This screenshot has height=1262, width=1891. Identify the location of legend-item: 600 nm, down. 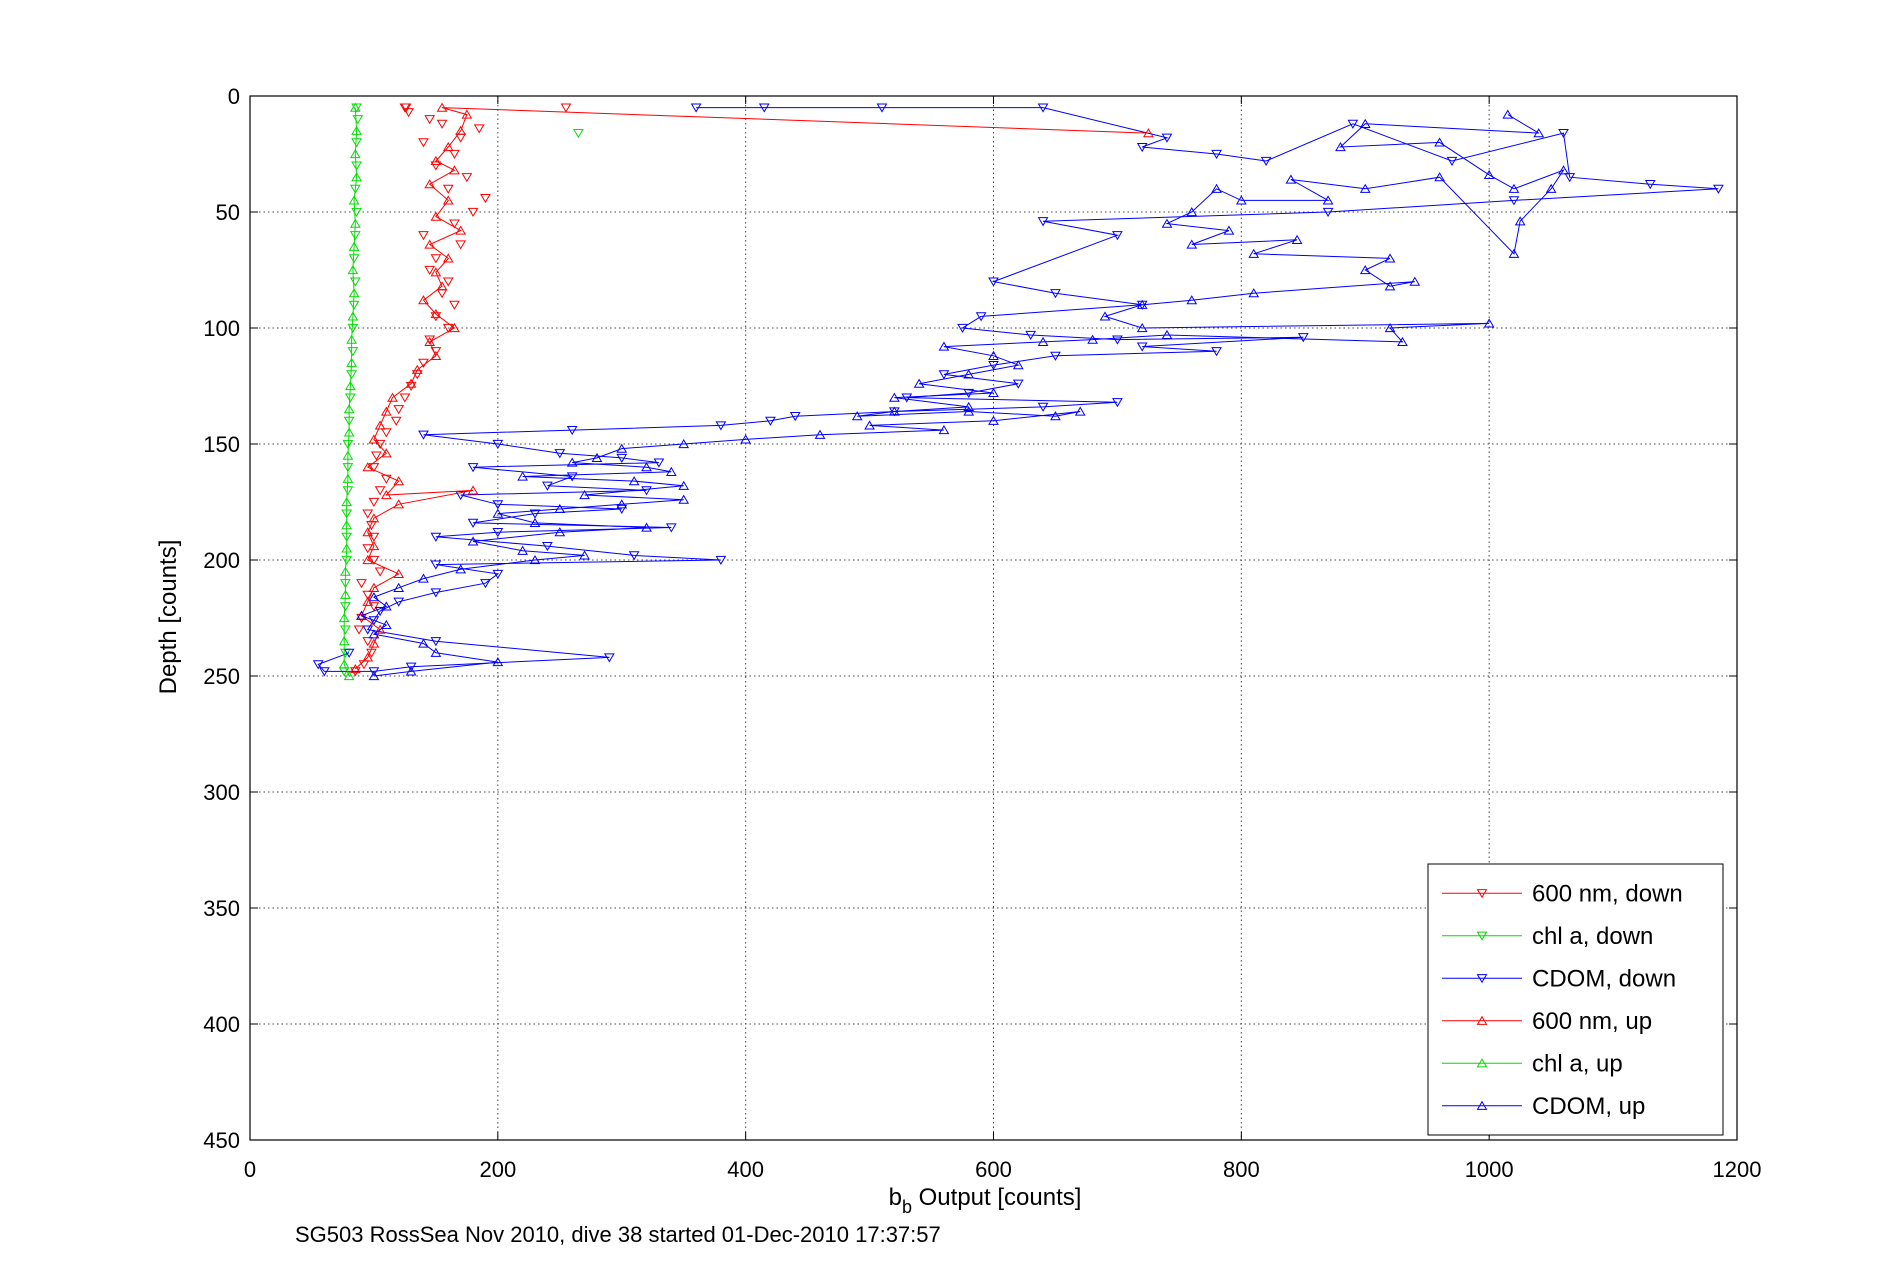
(1562, 893).